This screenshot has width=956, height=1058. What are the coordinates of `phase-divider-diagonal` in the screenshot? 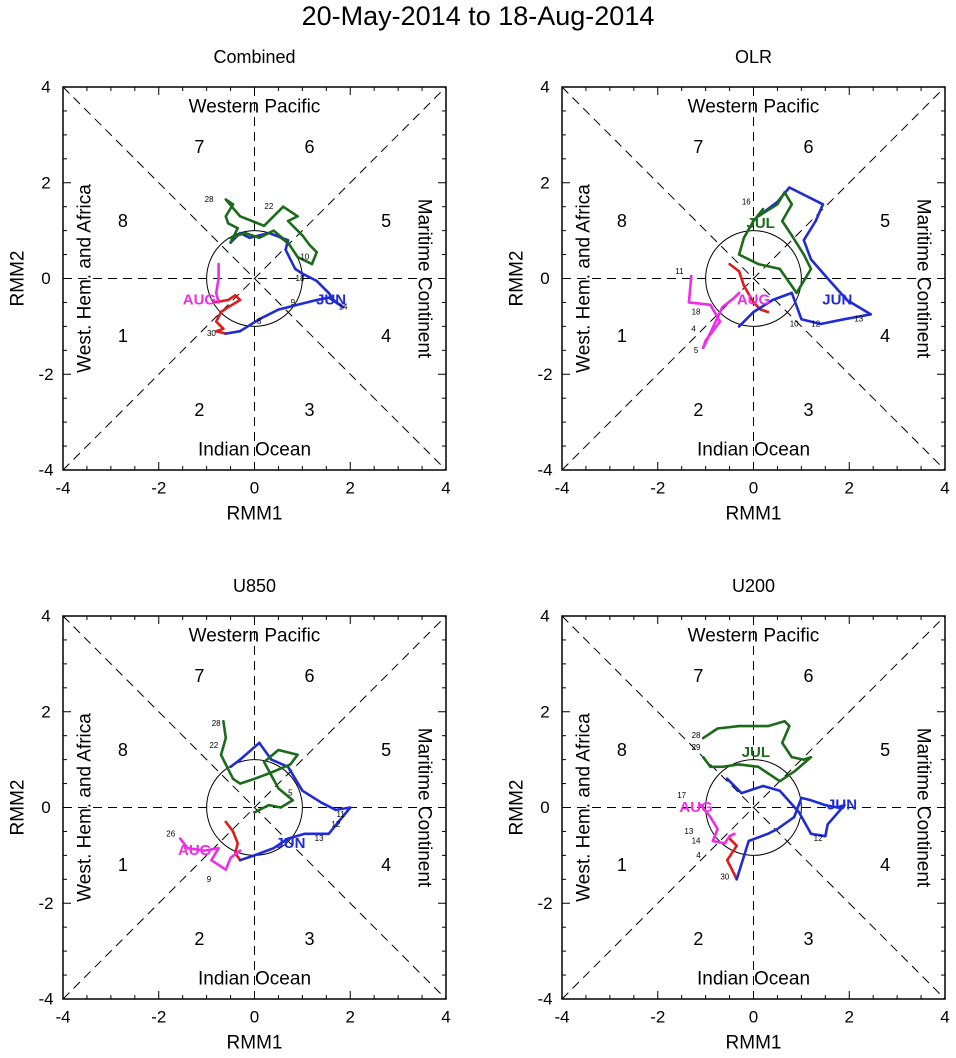 It's located at (254, 807).